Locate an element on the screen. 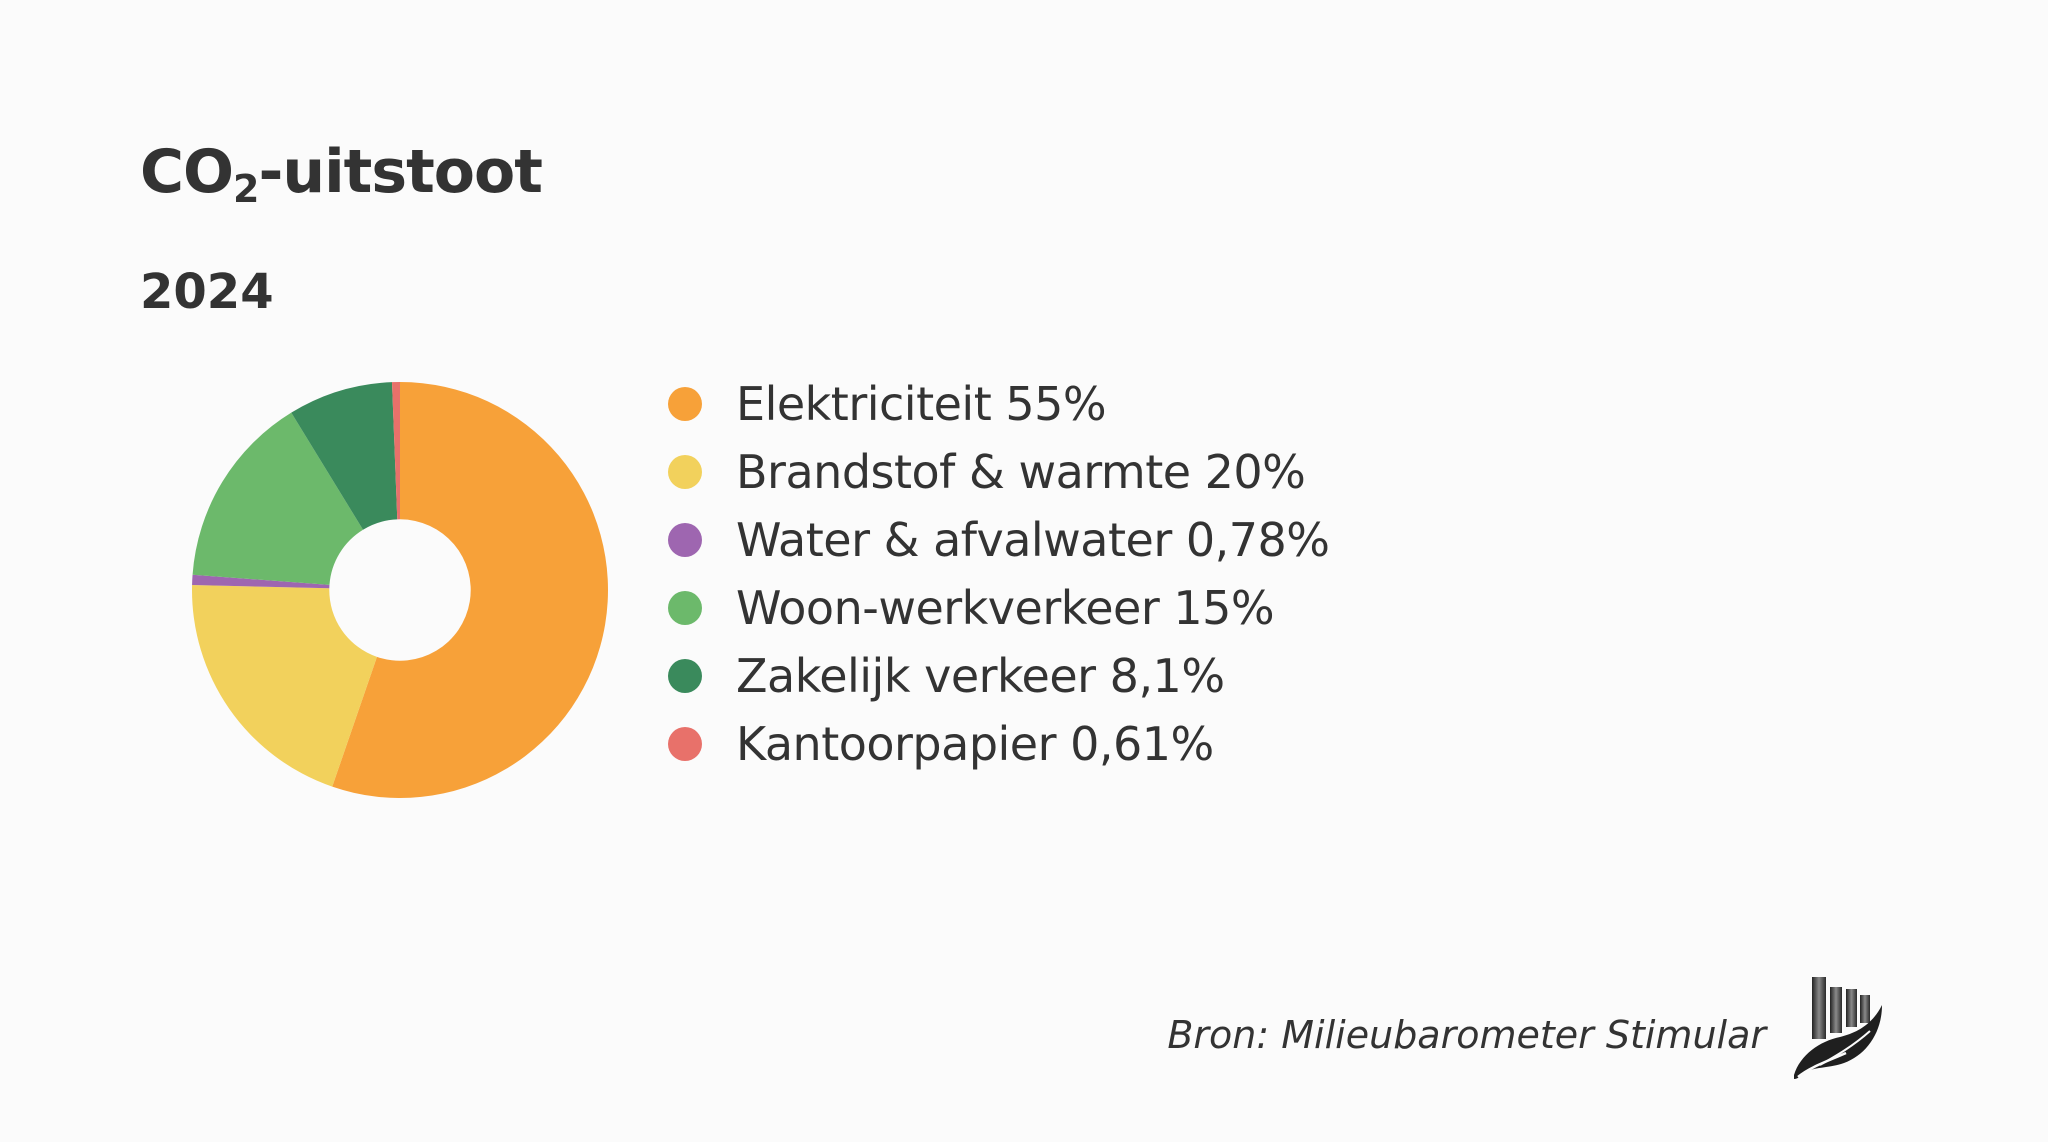  source-note: Bron: Milieubarometer Stimular is located at coordinates (1466, 1035).